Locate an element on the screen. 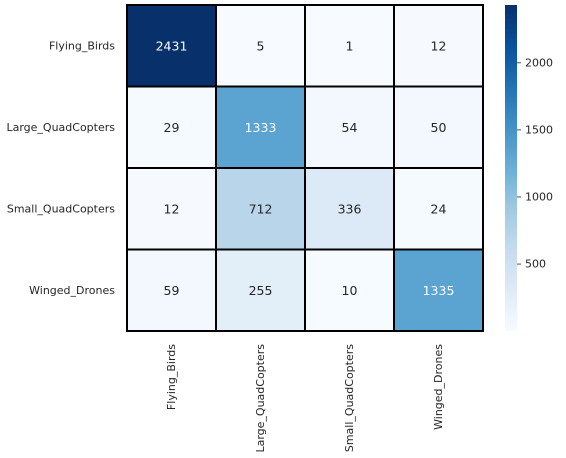 Image resolution: width=566 pixels, height=458 pixels. x-tick-label: Large_QuadCopters is located at coordinates (260, 398).